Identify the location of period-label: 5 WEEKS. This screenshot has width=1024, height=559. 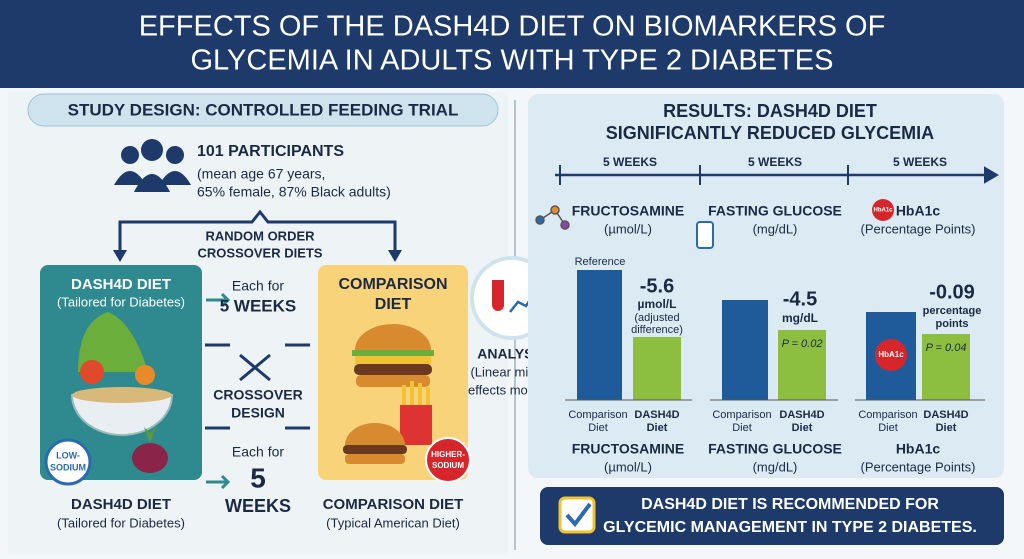
(258, 305).